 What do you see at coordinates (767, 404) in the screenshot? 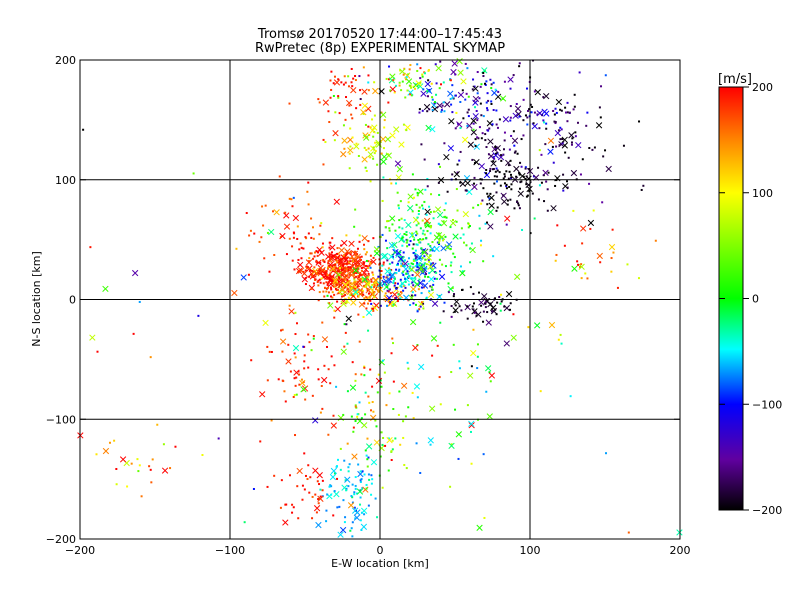
I see `colorbar-tick-label: −100` at bounding box center [767, 404].